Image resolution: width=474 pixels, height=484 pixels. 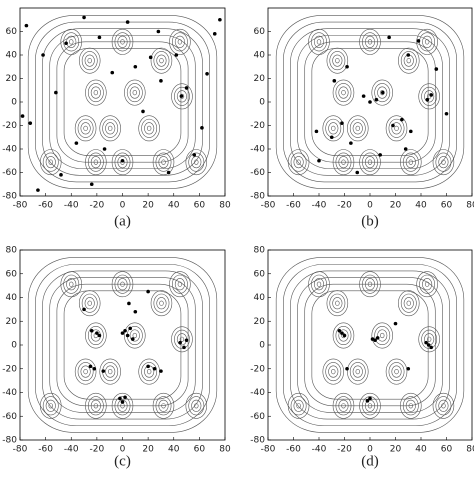 What do you see at coordinates (268, 450) in the screenshot?
I see `x-tick-label: -80` at bounding box center [268, 450].